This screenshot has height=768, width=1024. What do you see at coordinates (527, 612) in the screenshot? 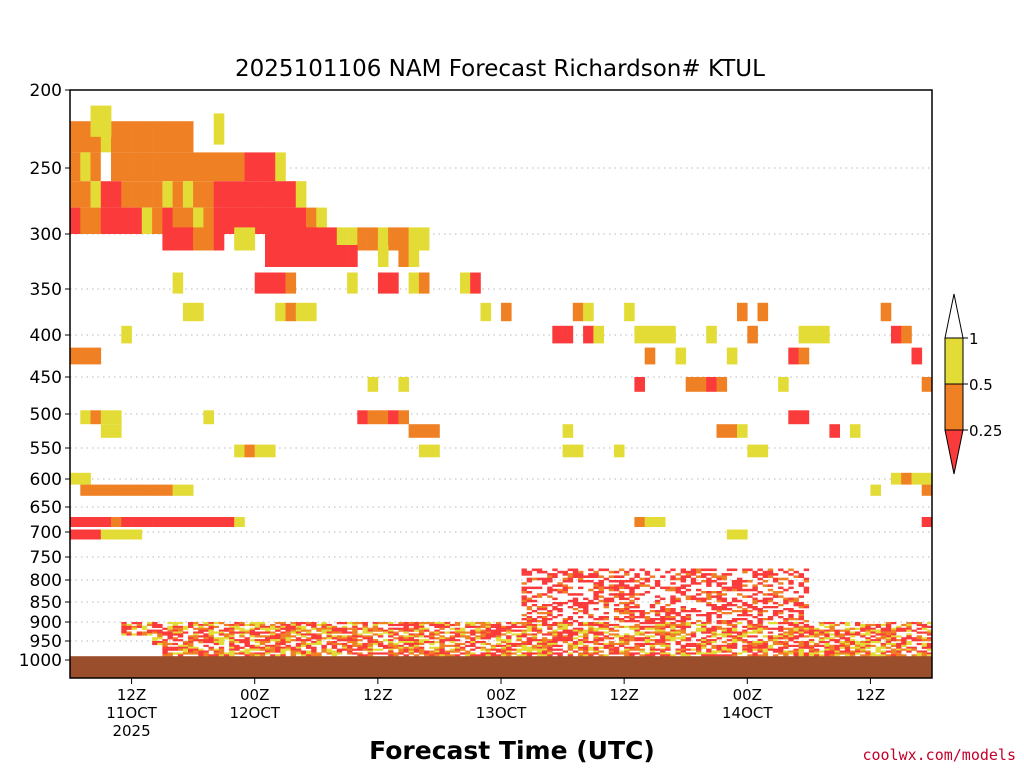
I see `boundary-layer-bands` at bounding box center [527, 612].